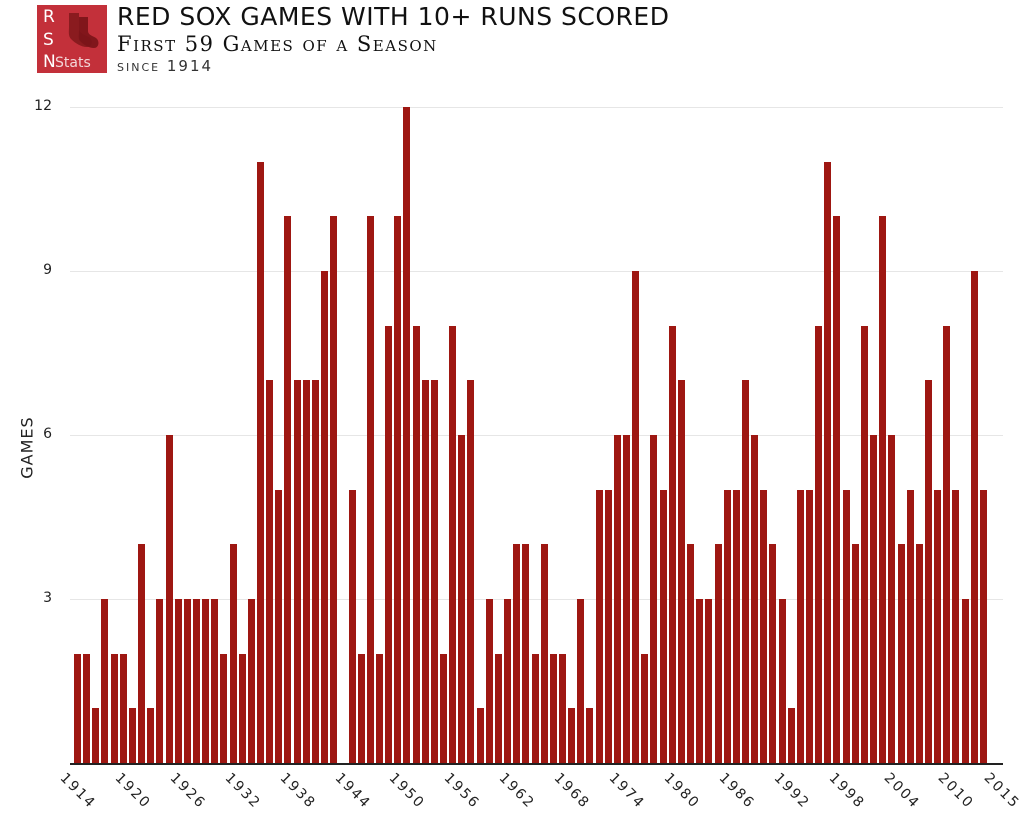  What do you see at coordinates (626, 791) in the screenshot?
I see `x-tick-label: 1974` at bounding box center [626, 791].